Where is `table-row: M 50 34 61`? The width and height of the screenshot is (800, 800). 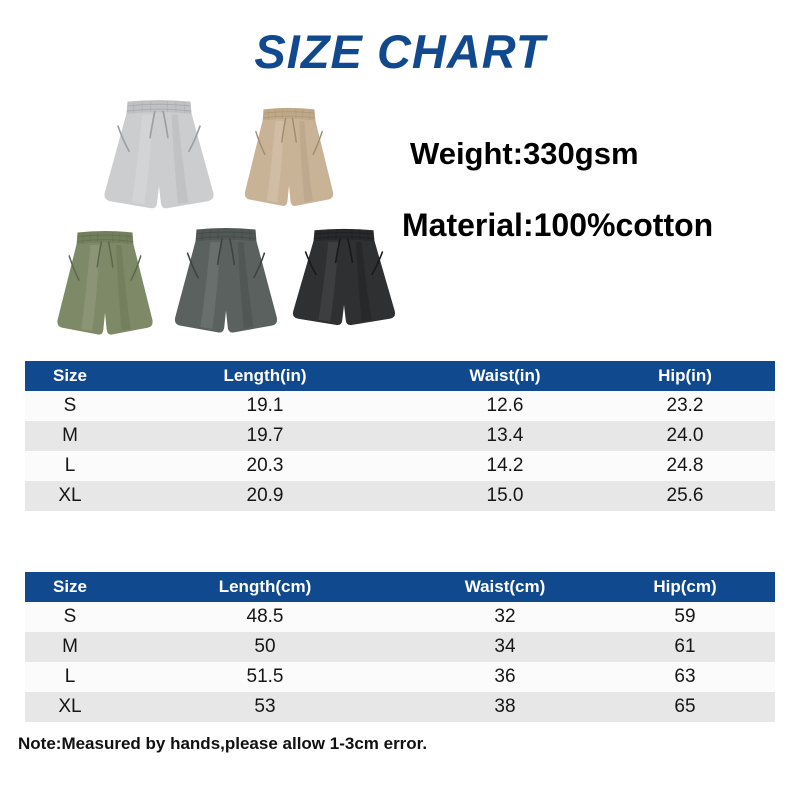
table-row: M 50 34 61 is located at coordinates (400, 647).